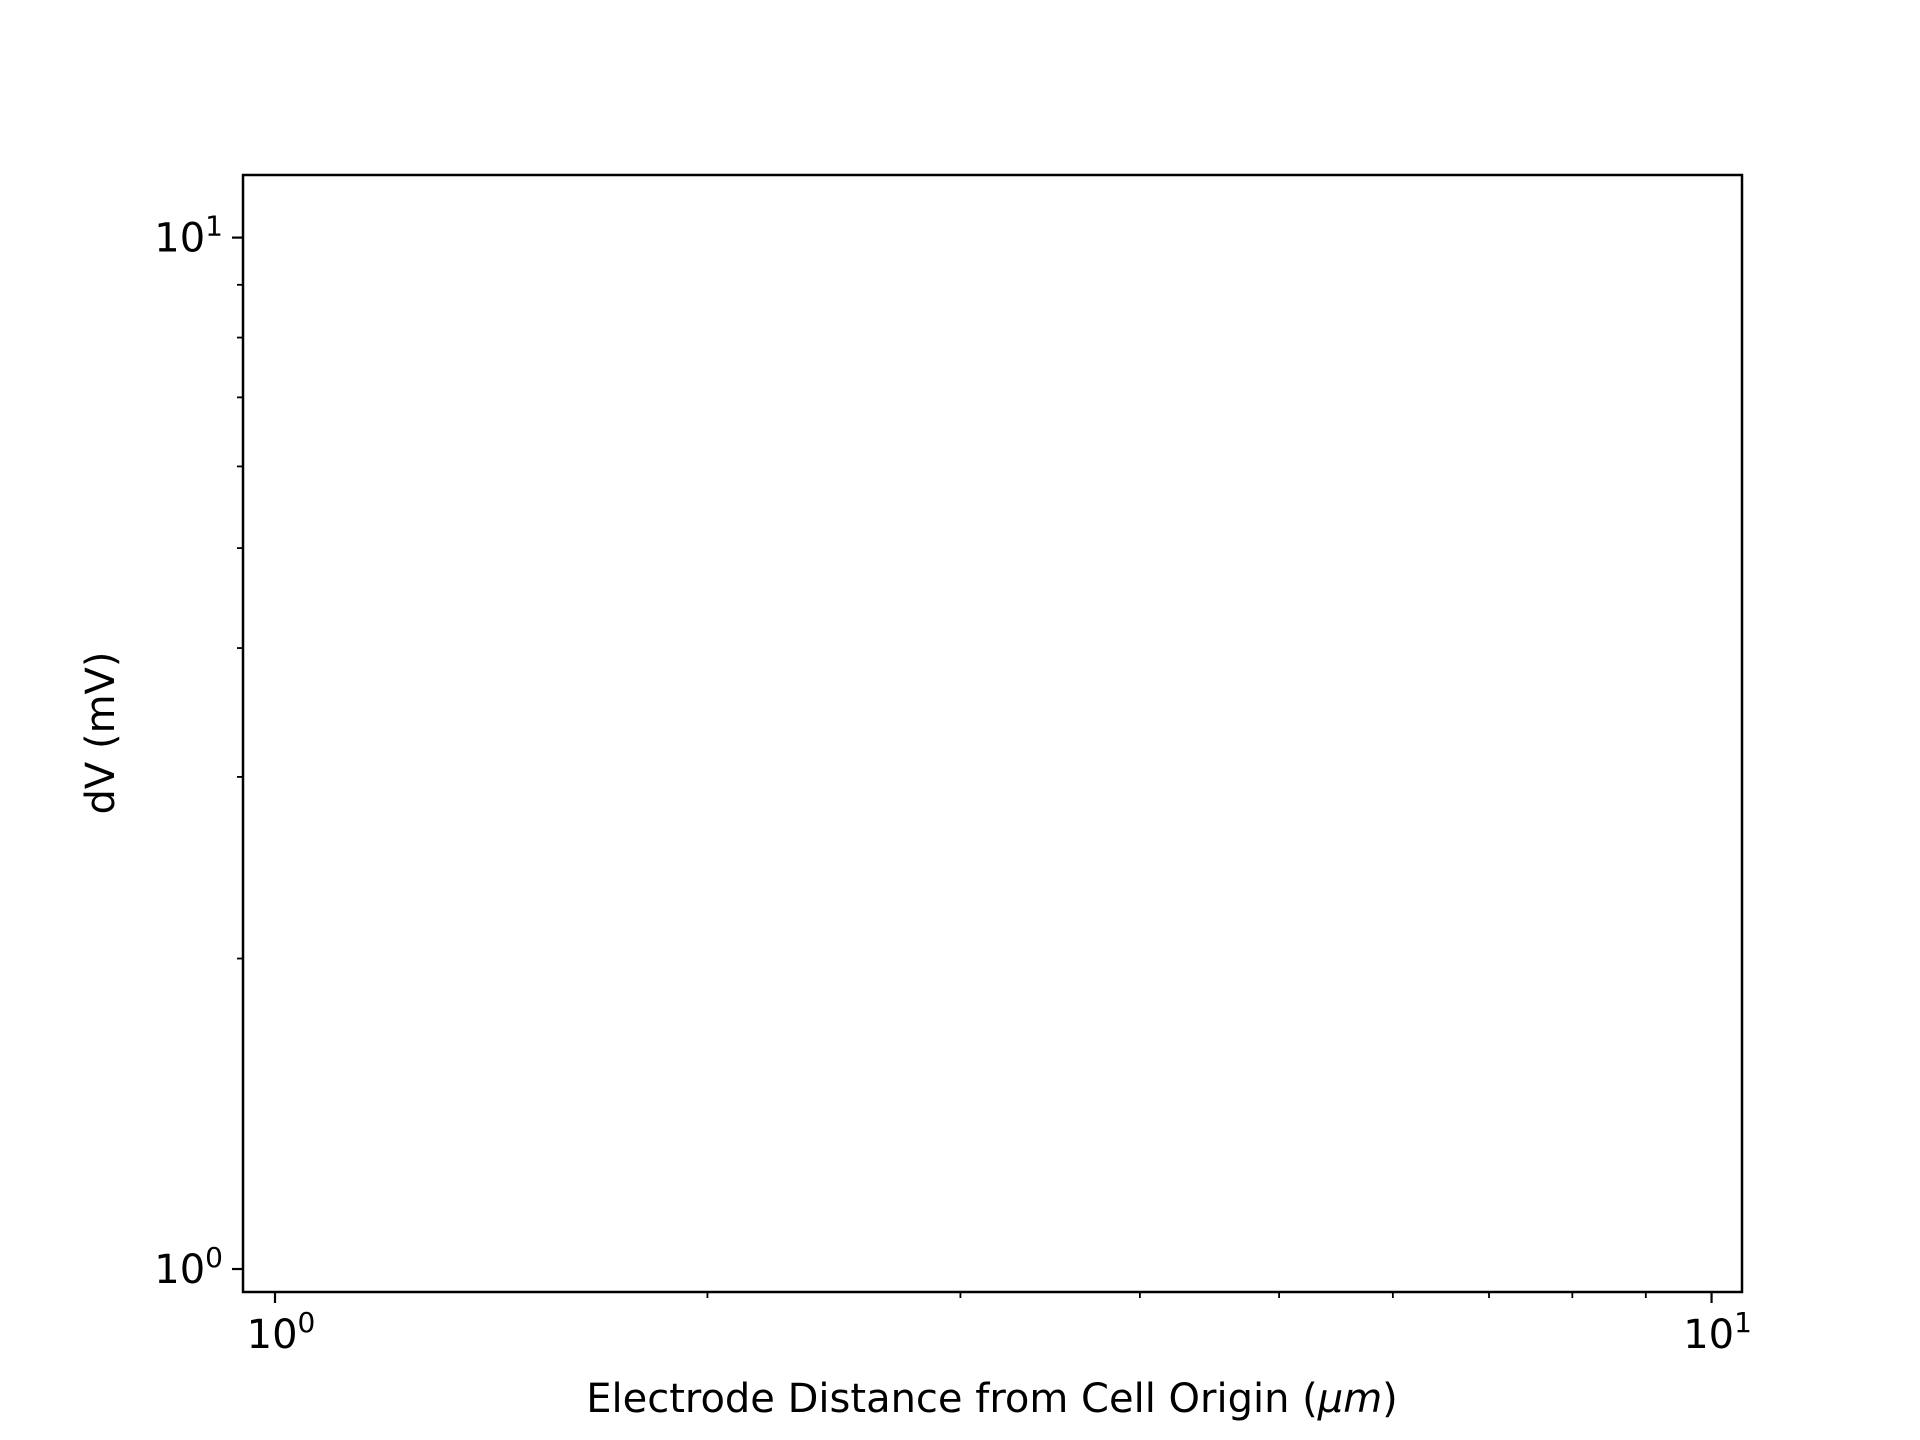 The height and width of the screenshot is (1440, 1920). What do you see at coordinates (214, 1257) in the screenshot?
I see `y-tick-exponent: 0` at bounding box center [214, 1257].